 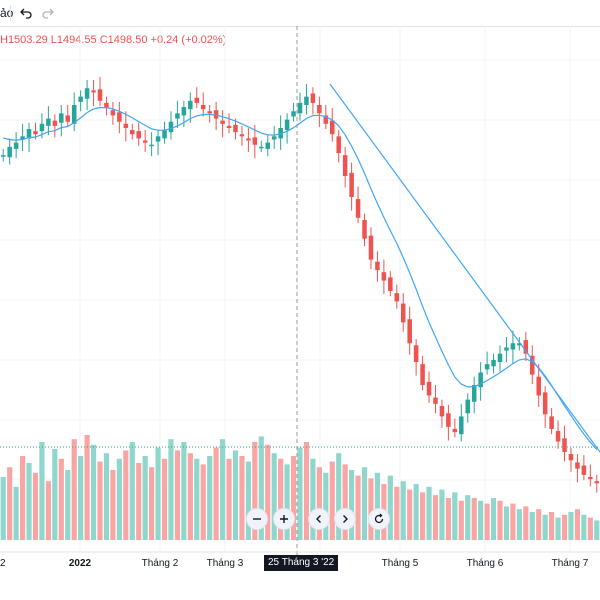 I want to click on x-axis-labels: 2 2022 Tháng 2 Tháng 3 Tháng 5 Tháng 6 Tháng 7, so click(x=294, y=563).